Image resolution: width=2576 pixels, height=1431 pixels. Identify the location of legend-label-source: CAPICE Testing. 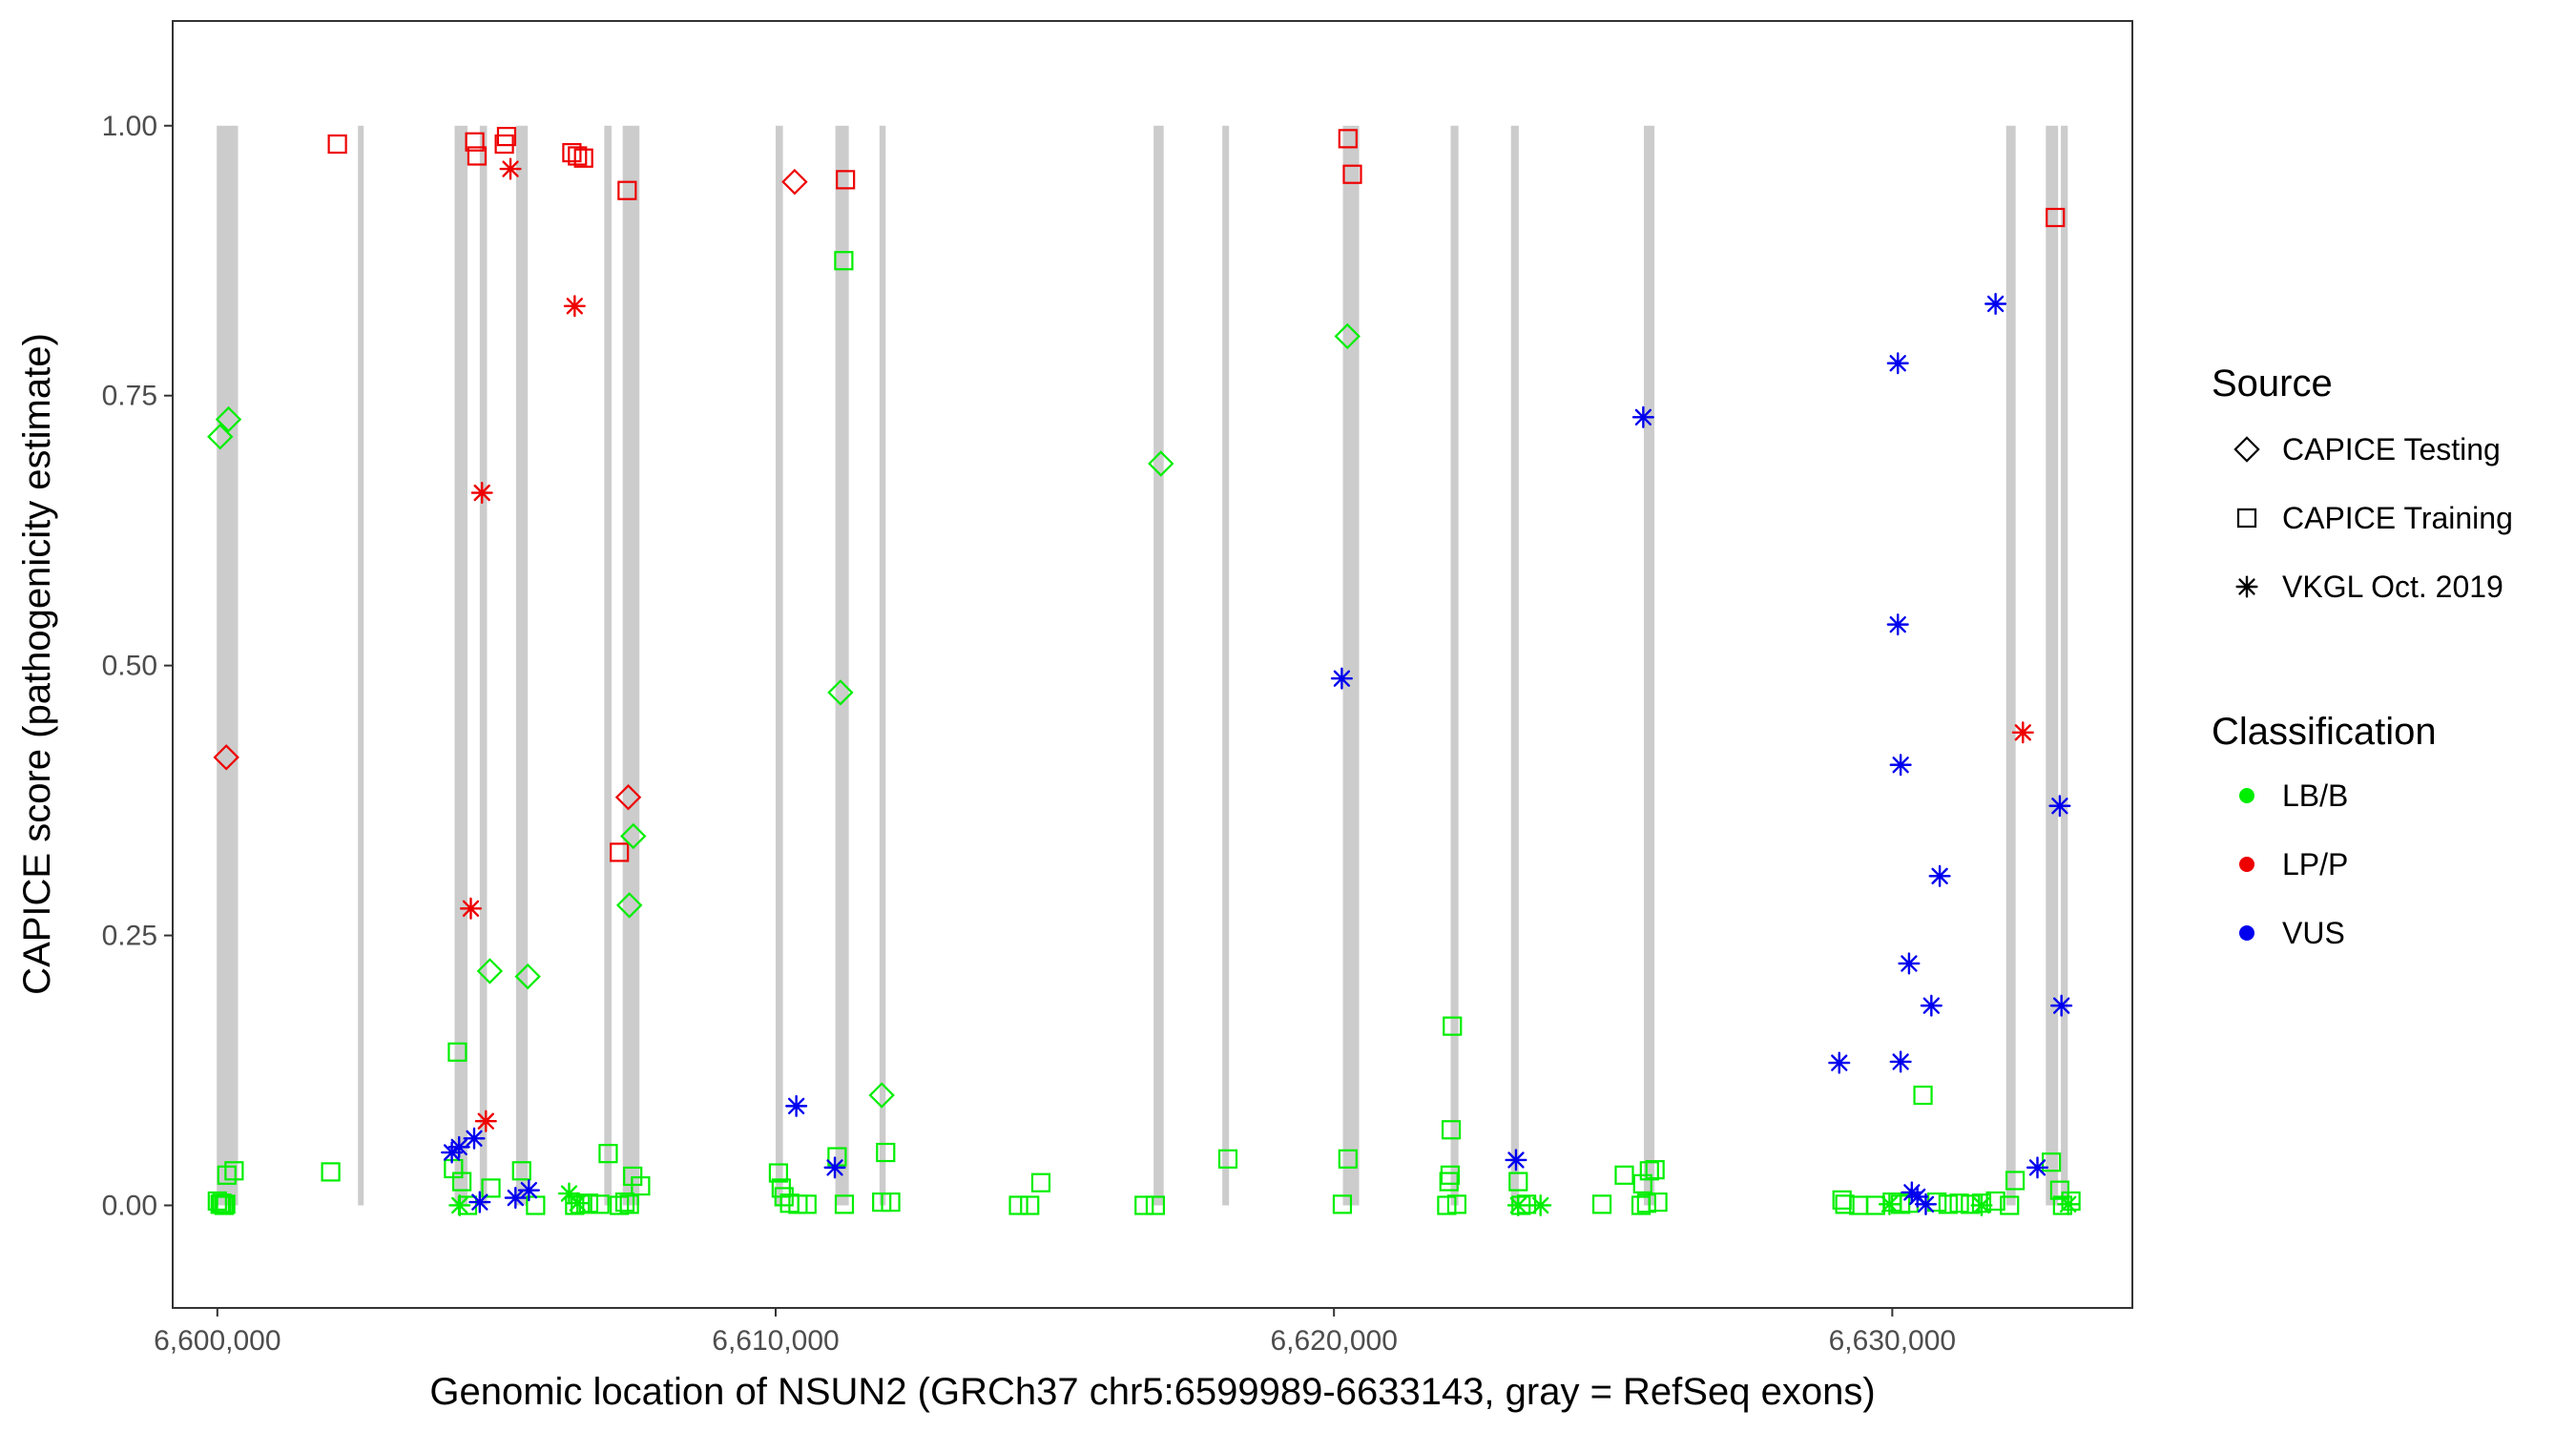
(2391, 449).